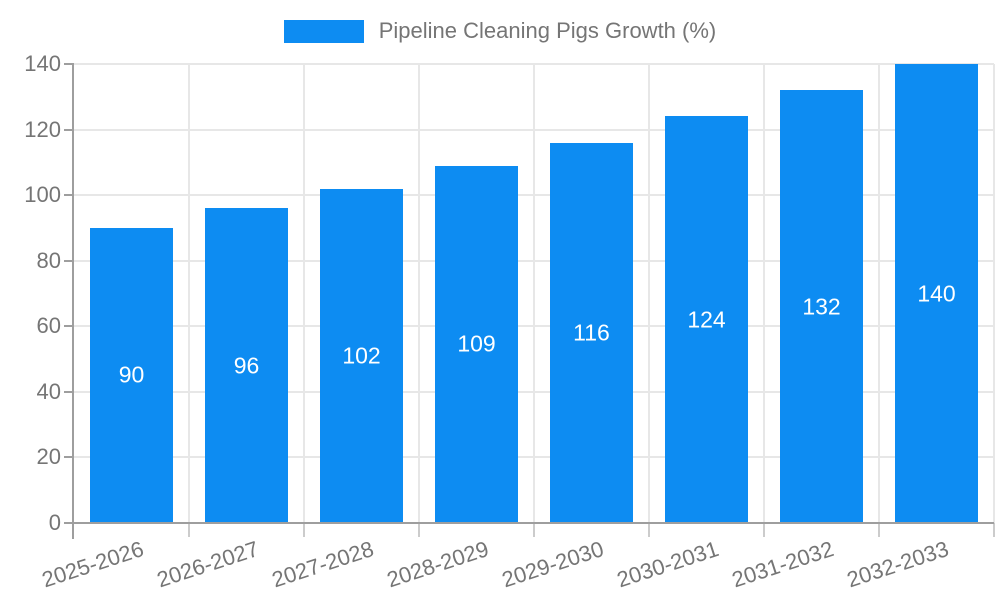  What do you see at coordinates (42, 63) in the screenshot?
I see `y-axis-tick-label: 140` at bounding box center [42, 63].